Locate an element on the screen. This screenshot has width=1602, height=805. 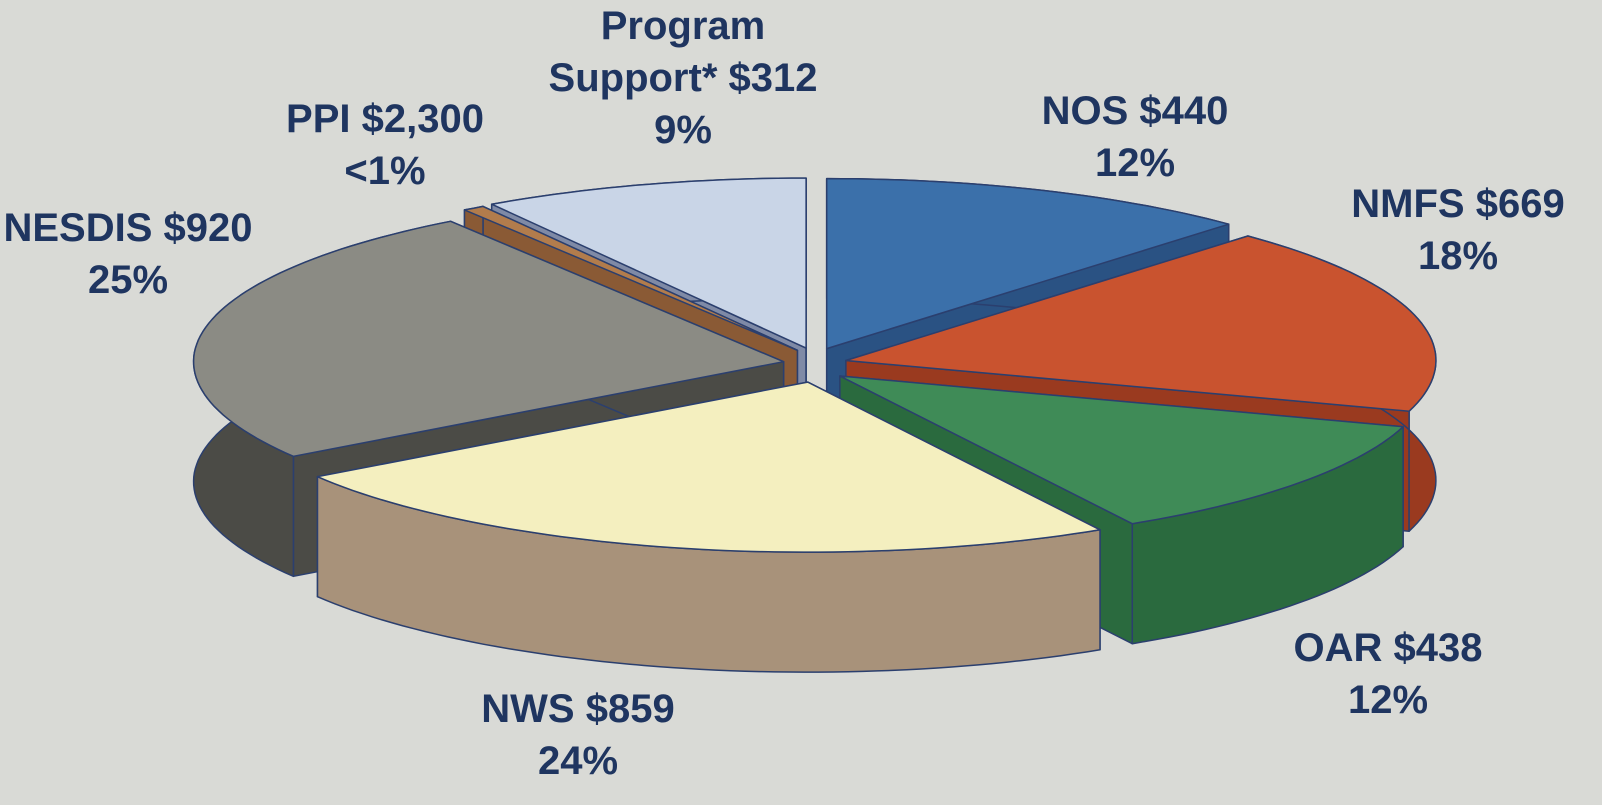
category-label: NESDIS $920 is located at coordinates (128, 228).